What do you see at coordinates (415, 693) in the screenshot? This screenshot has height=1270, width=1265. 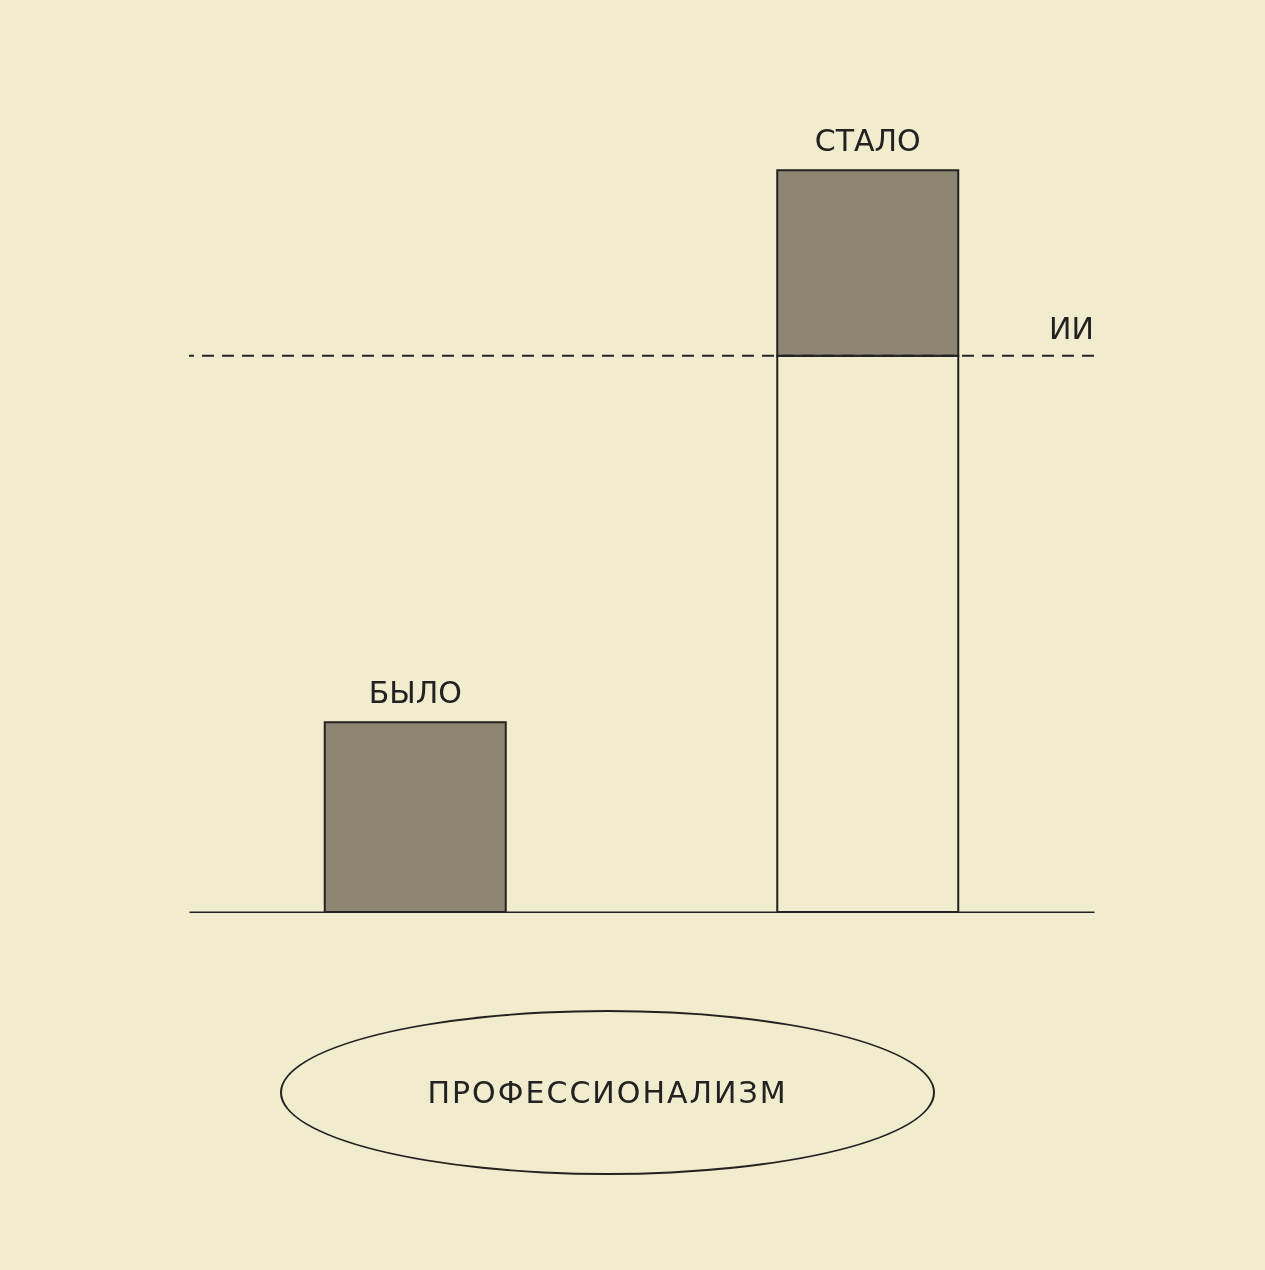 I see `x-tick-label: БЫЛО` at bounding box center [415, 693].